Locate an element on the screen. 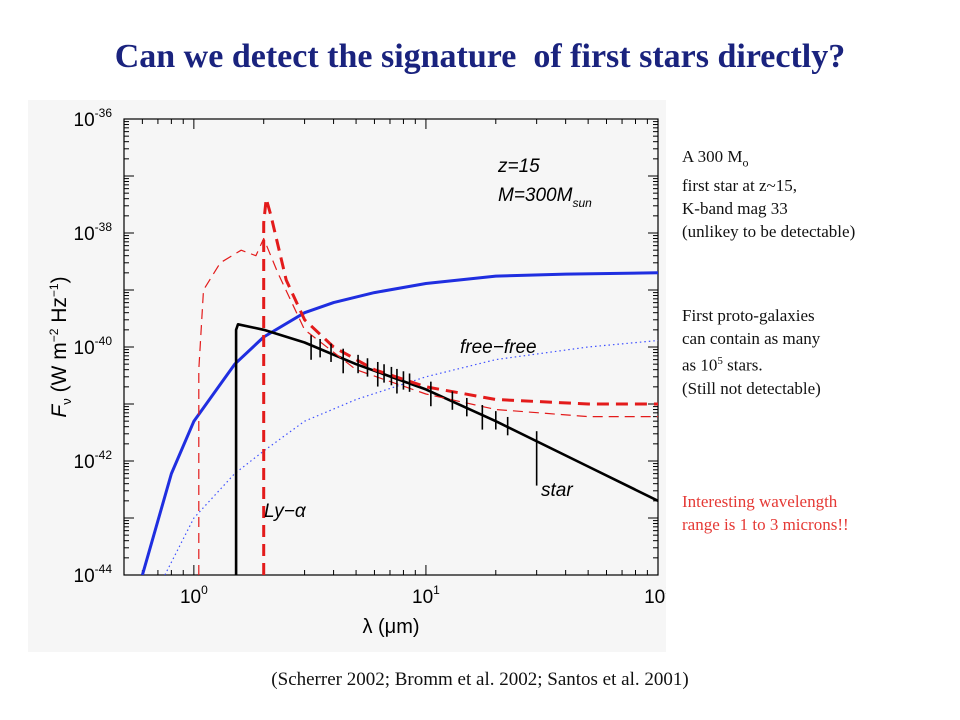 The image size is (960, 720). x-tick-label: 10² is located at coordinates (655, 595).